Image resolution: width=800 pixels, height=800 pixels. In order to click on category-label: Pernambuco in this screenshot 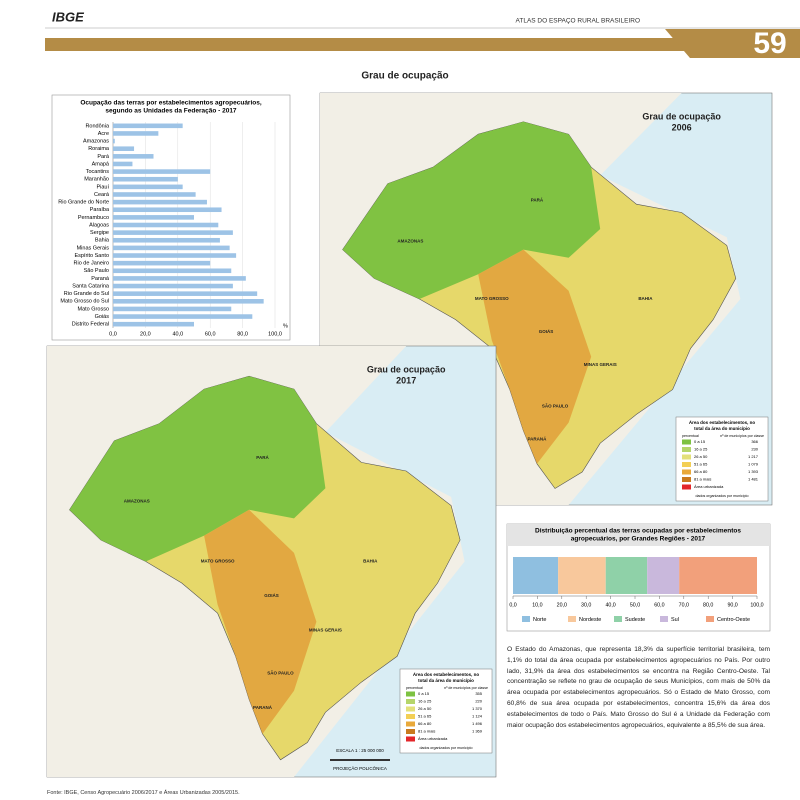, I will do `click(93, 218)`.